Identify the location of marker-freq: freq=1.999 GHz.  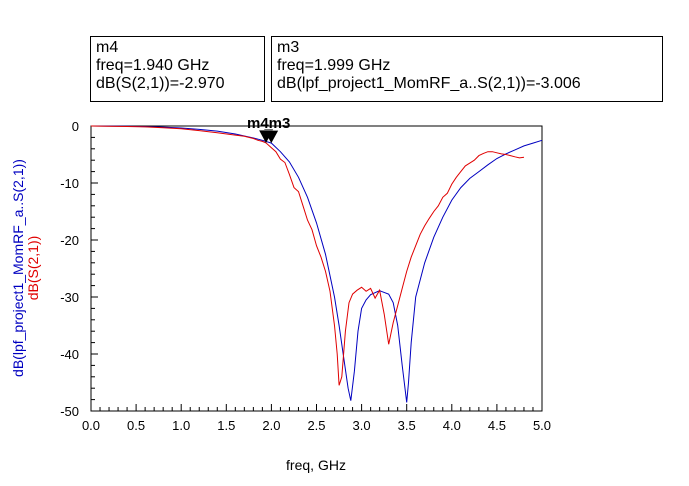
(334, 65).